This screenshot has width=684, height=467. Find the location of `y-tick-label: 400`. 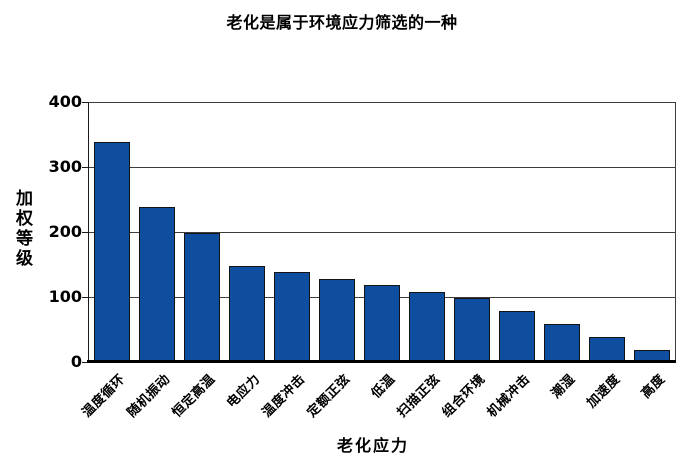

y-tick-label: 400 is located at coordinates (65, 101).